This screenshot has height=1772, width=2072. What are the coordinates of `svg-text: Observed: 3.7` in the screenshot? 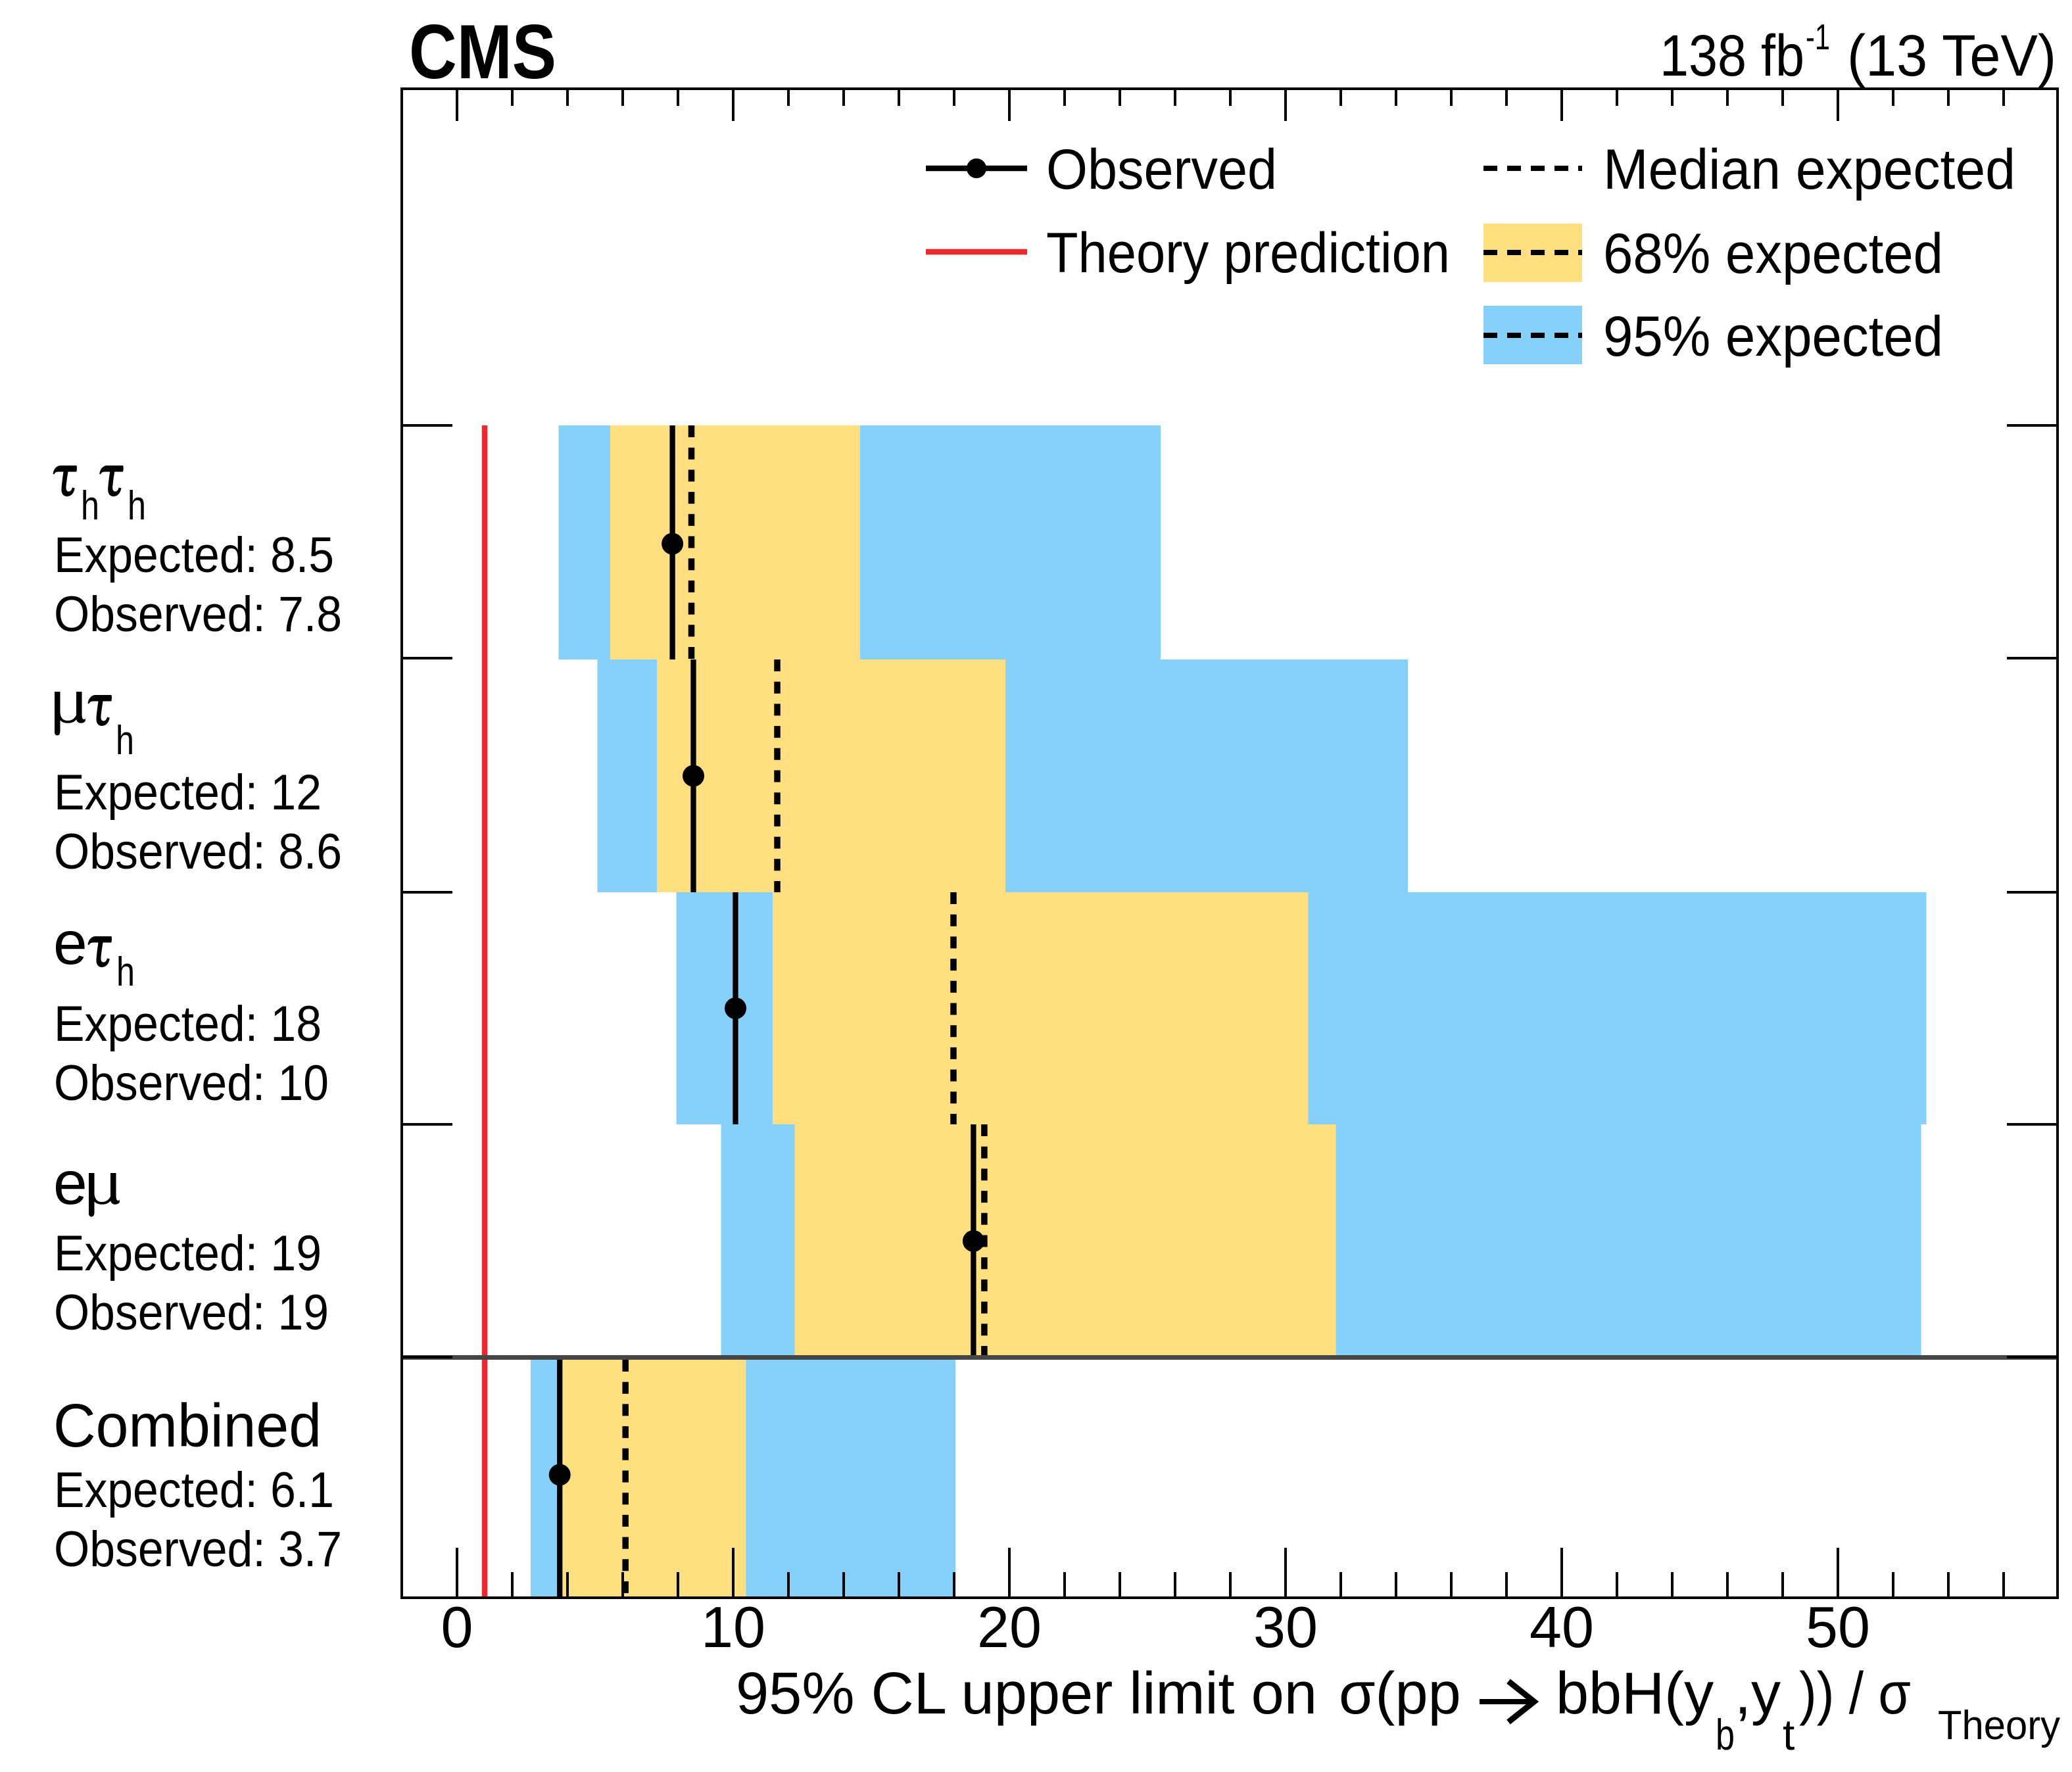 It's located at (198, 1549).